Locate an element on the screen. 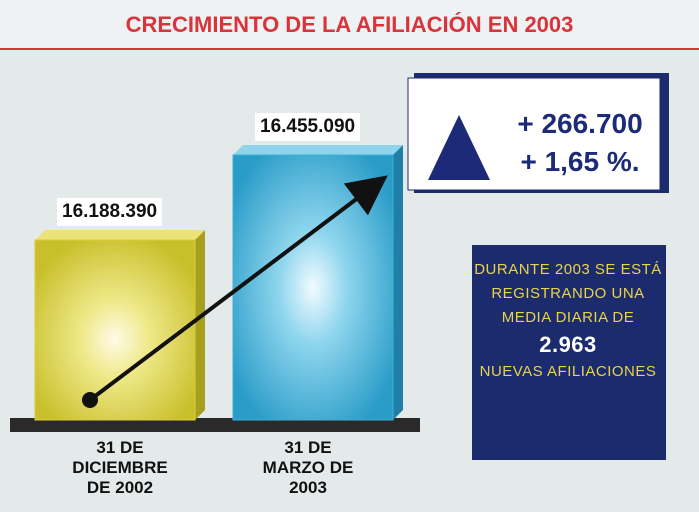 The image size is (699, 512). x-tick-label: 31 DE MARZO DE 2003 is located at coordinates (308, 467).